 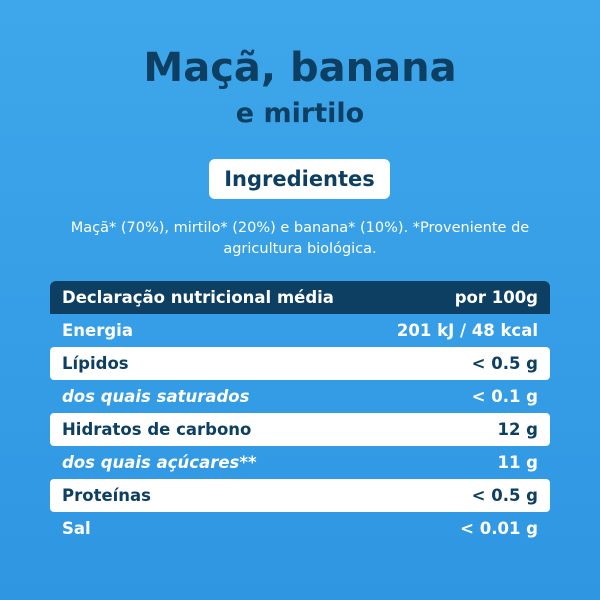 I want to click on nutrition-row-value: 12 g, so click(x=517, y=429).